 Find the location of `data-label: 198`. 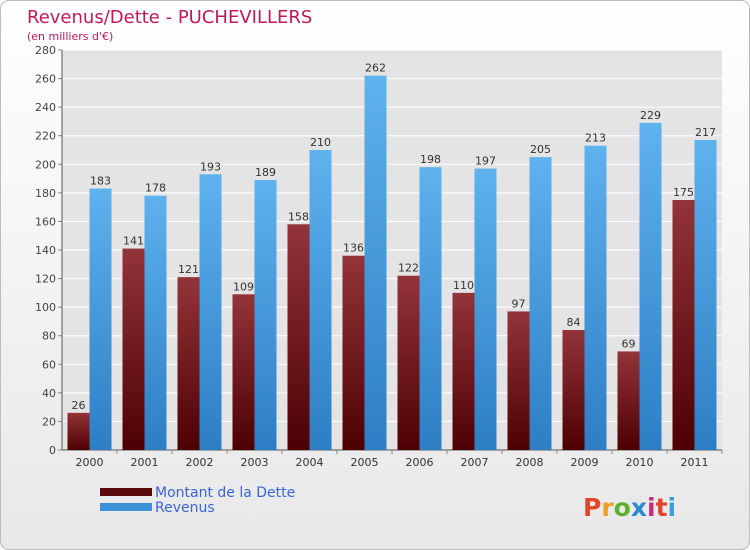

data-label: 198 is located at coordinates (430, 159).